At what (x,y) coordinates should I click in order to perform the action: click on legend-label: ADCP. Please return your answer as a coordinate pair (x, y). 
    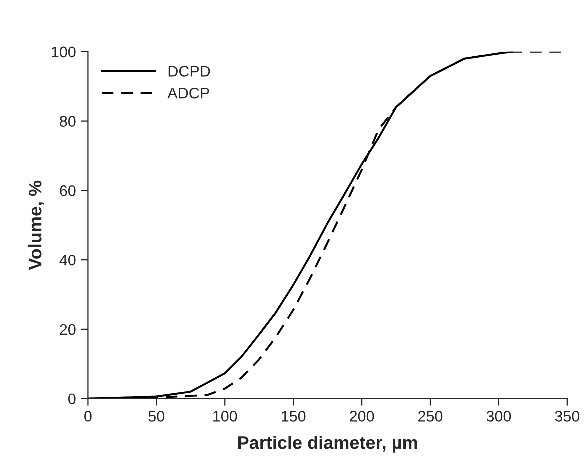
    Looking at the image, I should click on (189, 93).